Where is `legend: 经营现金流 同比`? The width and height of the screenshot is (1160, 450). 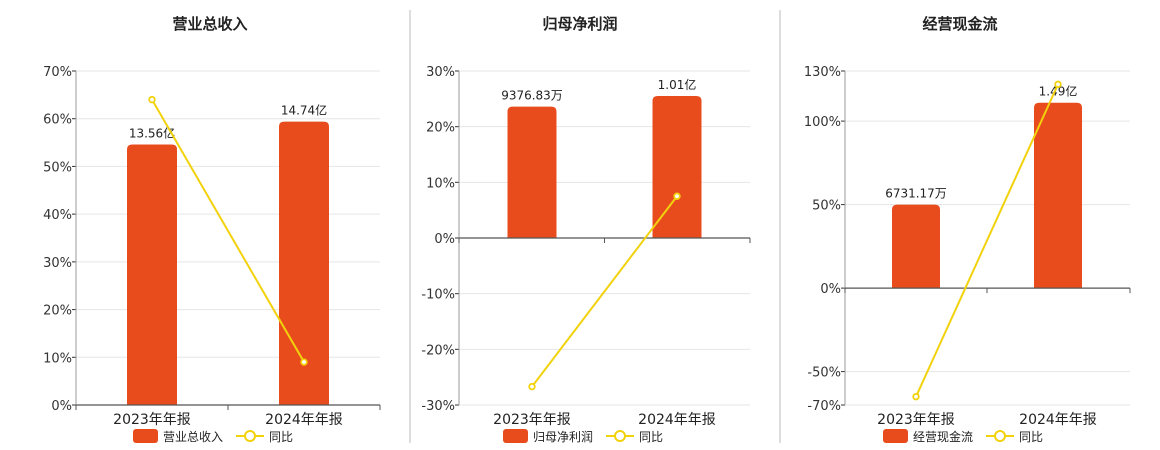
legend: 经营现金流 同比 is located at coordinates (963, 436).